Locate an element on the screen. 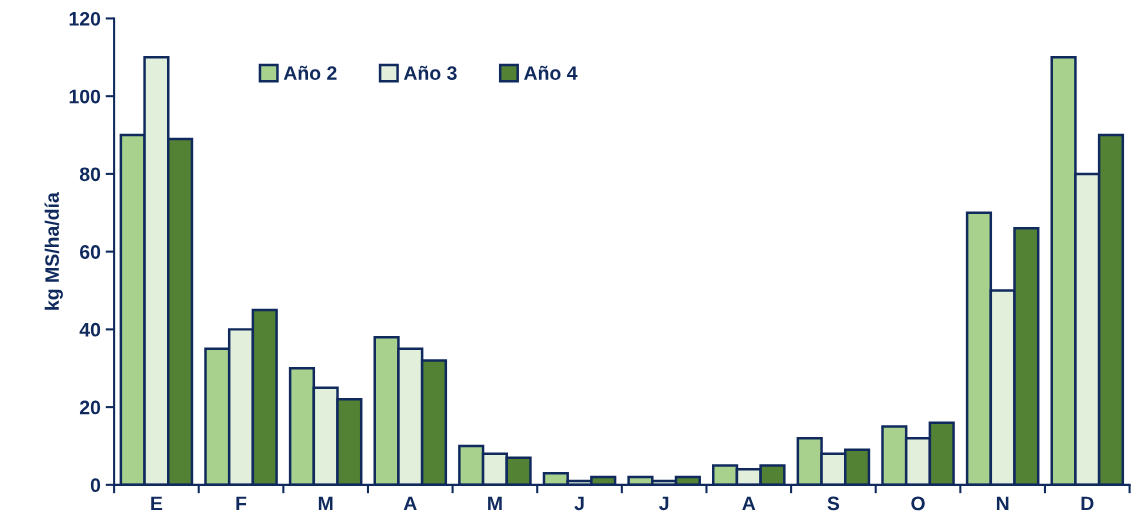 The image size is (1141, 527). y-tick-label: 120 is located at coordinates (85, 18).